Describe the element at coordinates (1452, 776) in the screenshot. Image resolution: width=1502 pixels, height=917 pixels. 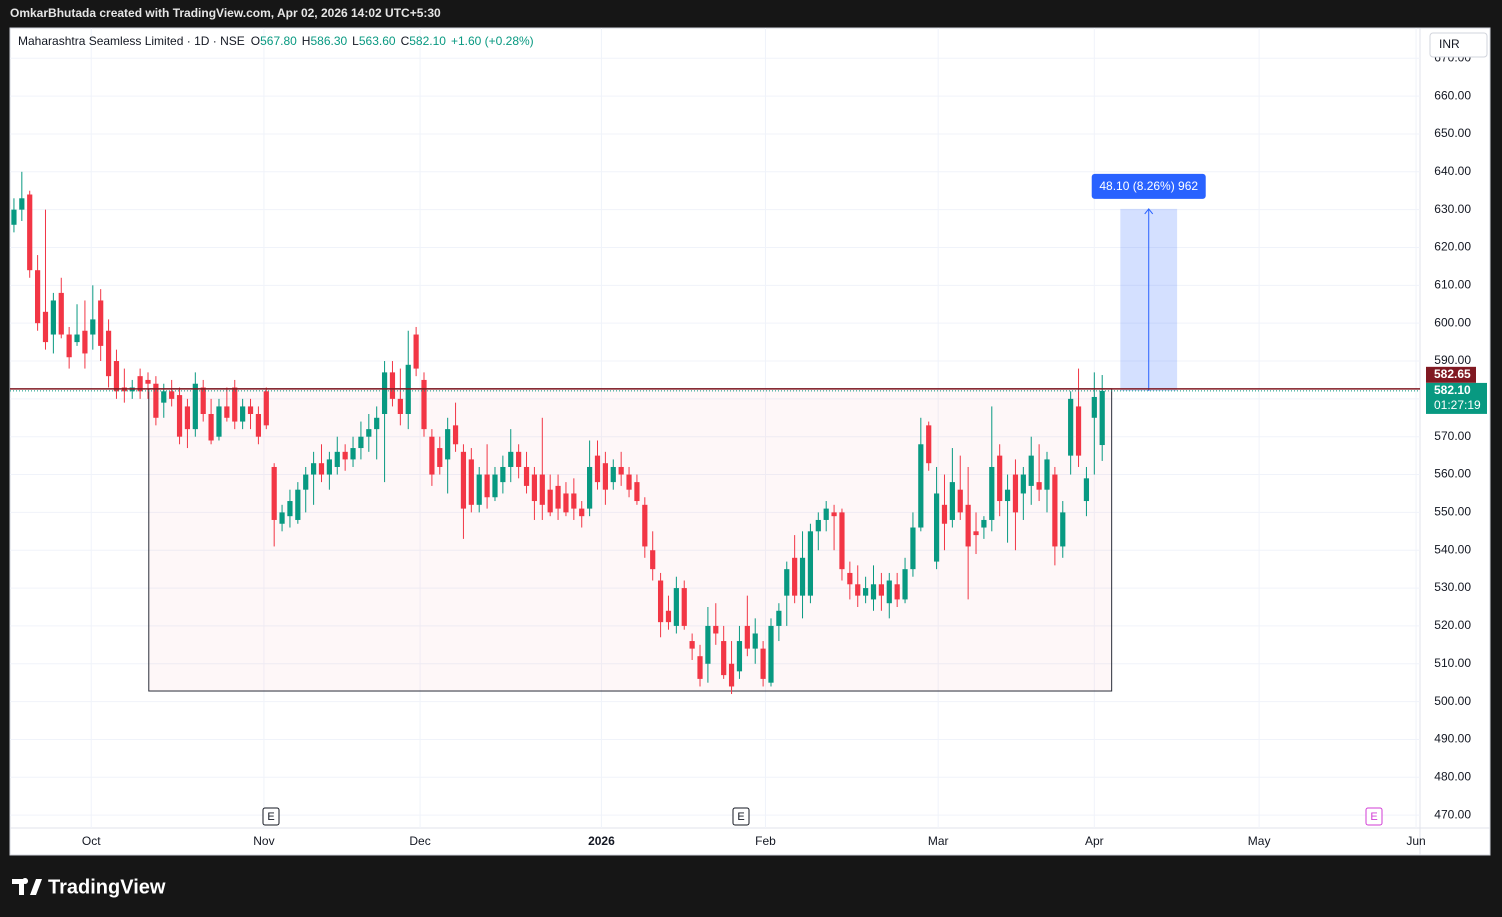
I see `y-tick-label: 480.00` at that location.